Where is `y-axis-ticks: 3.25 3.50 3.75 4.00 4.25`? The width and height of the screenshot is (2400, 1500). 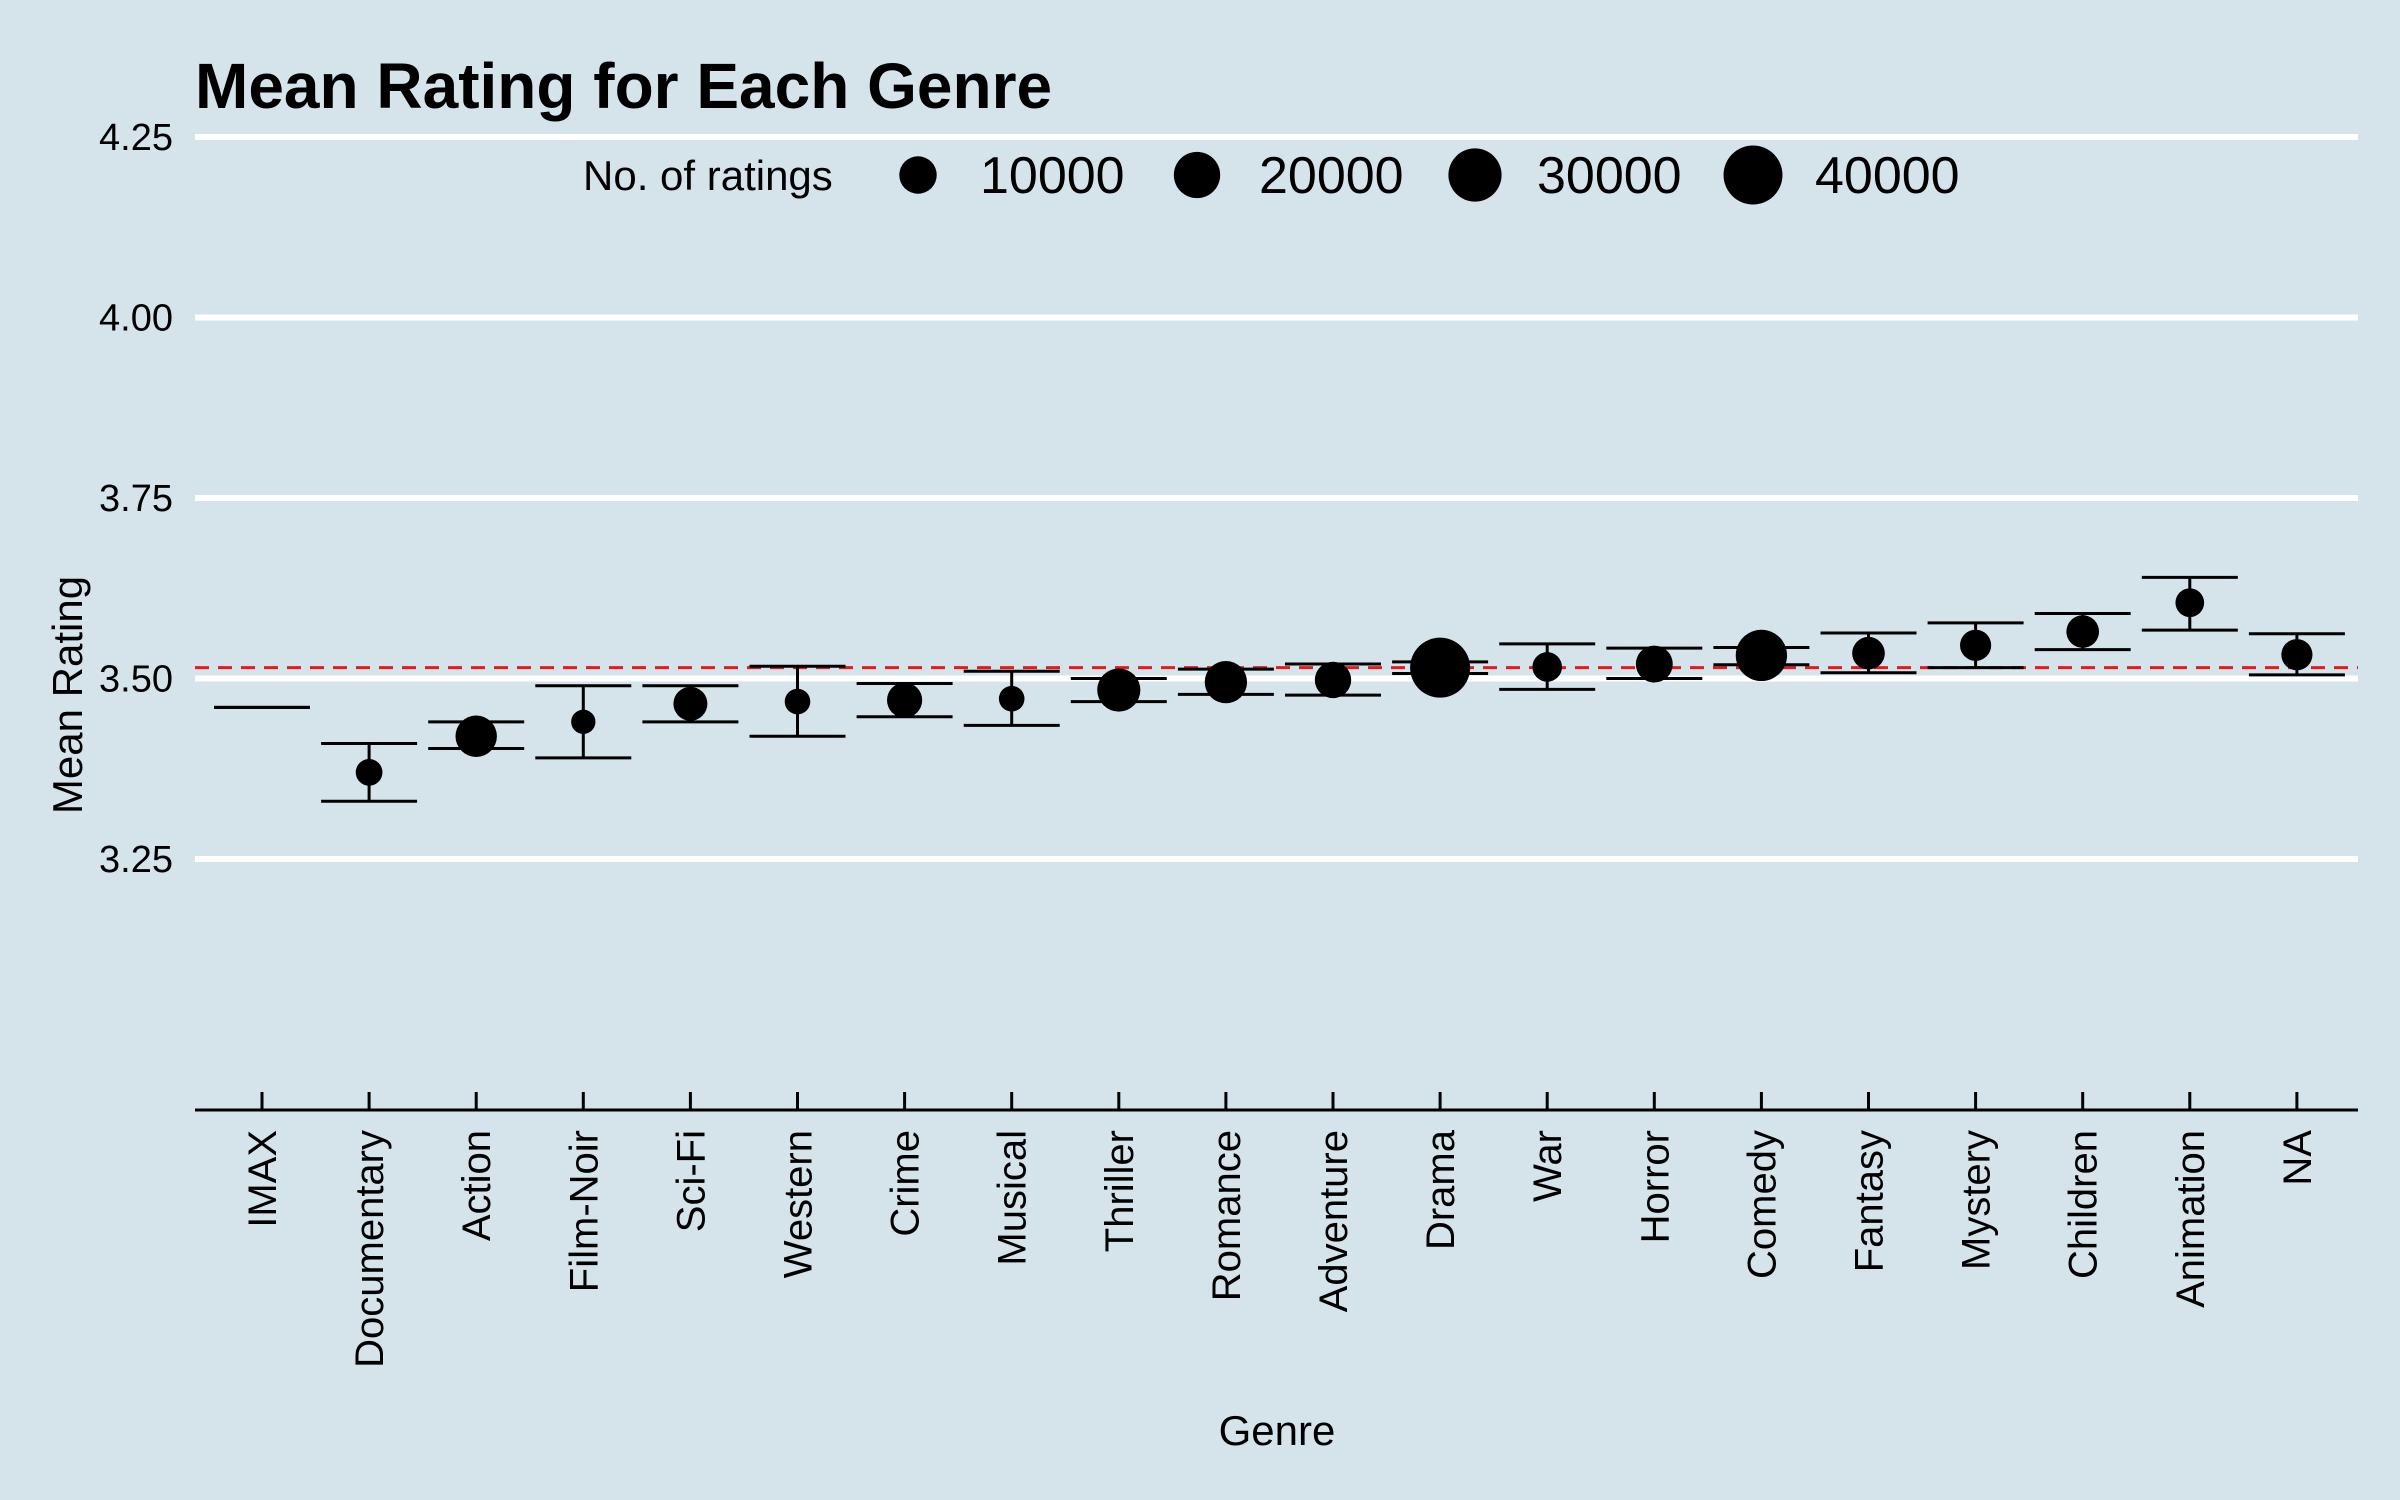 y-axis-ticks: 3.25 3.50 3.75 4.00 4.25 is located at coordinates (136, 499).